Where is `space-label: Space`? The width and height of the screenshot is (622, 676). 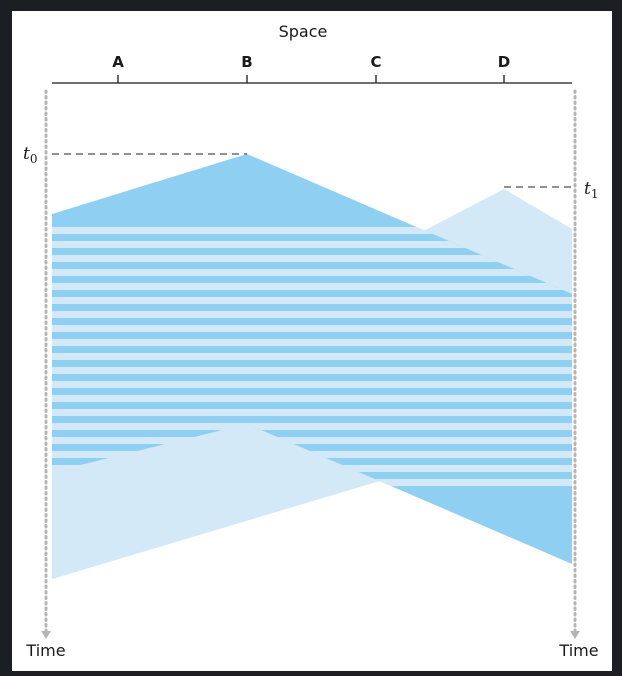
space-label: Space is located at coordinates (303, 31).